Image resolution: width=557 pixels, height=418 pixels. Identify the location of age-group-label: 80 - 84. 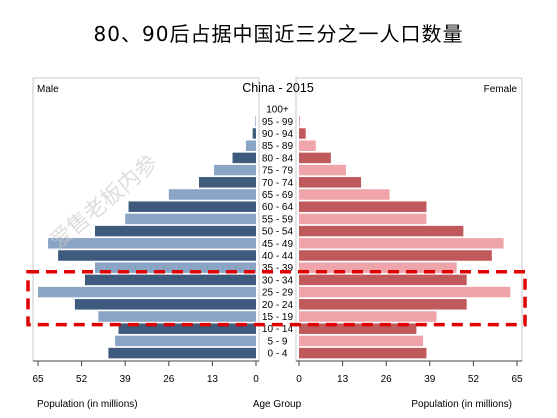
(278, 158).